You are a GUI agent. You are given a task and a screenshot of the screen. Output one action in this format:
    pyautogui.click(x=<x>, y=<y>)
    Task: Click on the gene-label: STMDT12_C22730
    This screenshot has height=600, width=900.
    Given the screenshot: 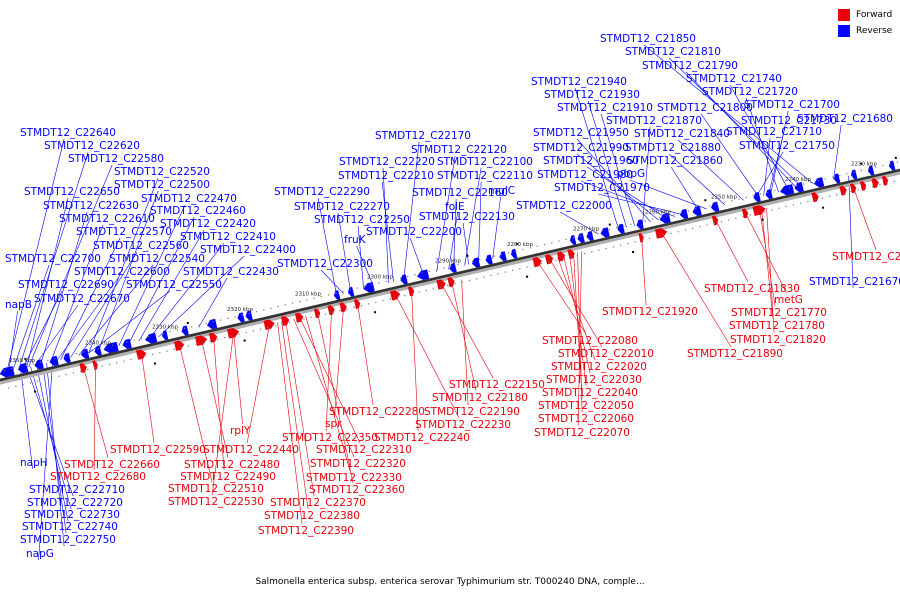 What is the action you would take?
    pyautogui.click(x=72, y=515)
    